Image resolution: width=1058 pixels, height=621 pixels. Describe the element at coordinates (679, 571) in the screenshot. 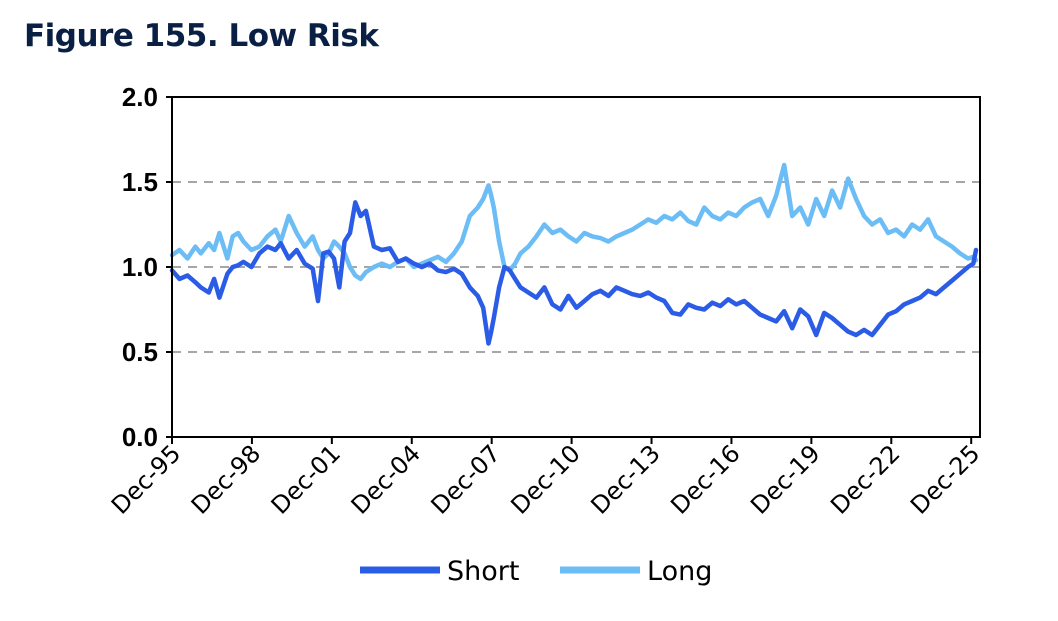

I see `legend-long-label: Long` at that location.